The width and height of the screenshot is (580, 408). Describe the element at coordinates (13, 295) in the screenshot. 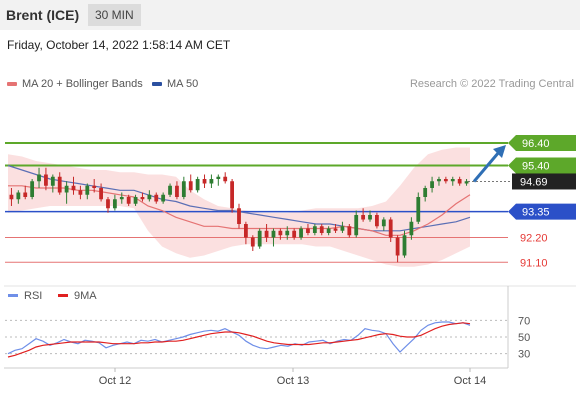

I see `rsi-legend-swatch` at that location.